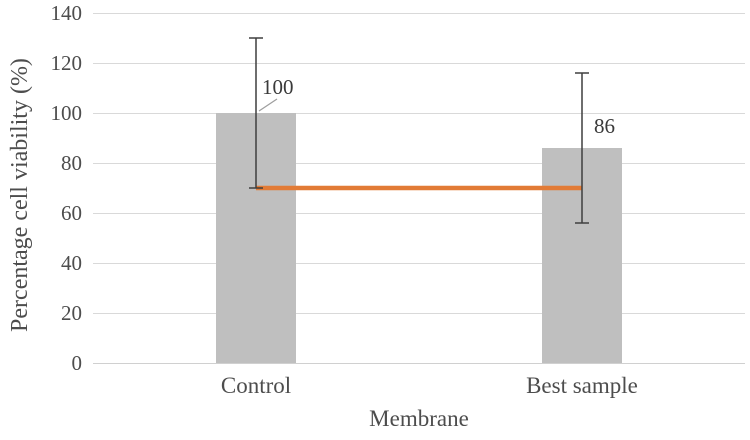 The height and width of the screenshot is (440, 750). What do you see at coordinates (71, 313) in the screenshot?
I see `y-tick-label-20: 20` at bounding box center [71, 313].